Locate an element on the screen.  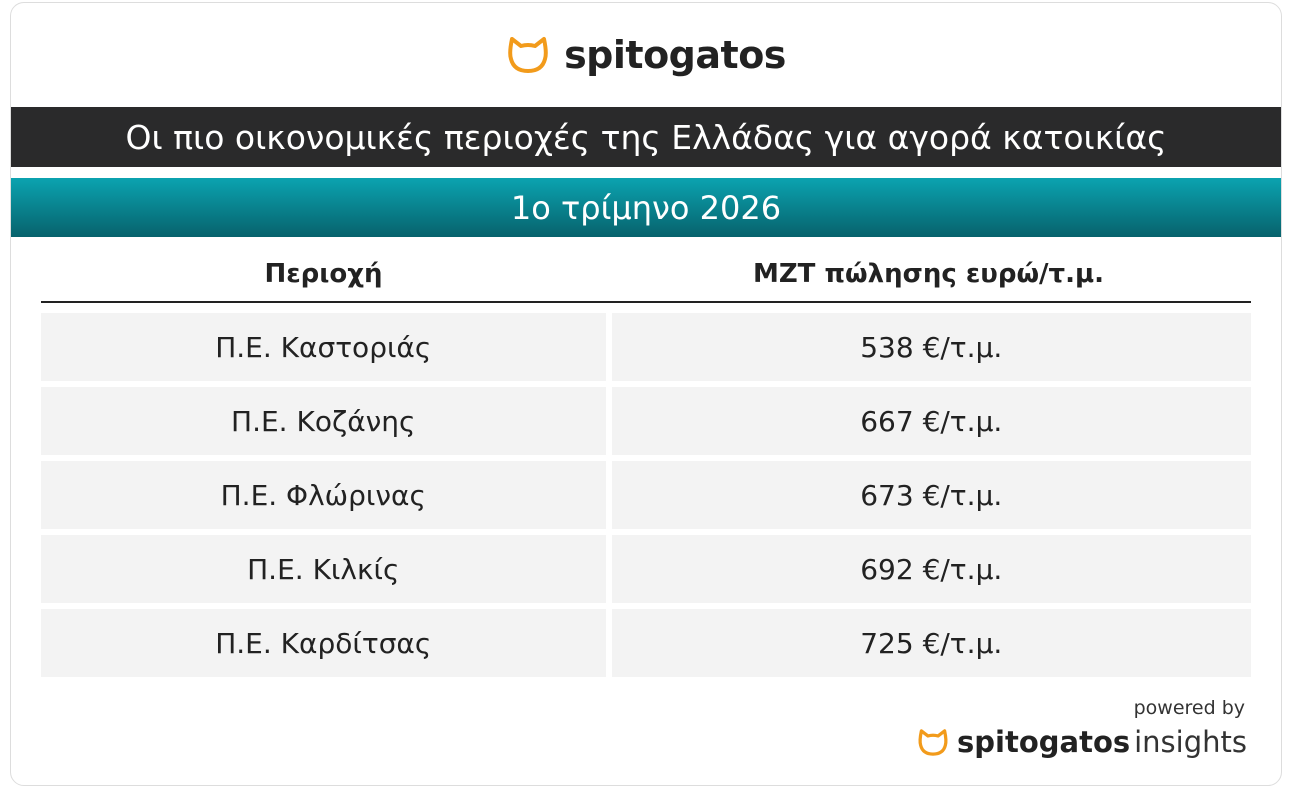
table-cell: Π.Ε. Κιλκίς is located at coordinates (323, 569).